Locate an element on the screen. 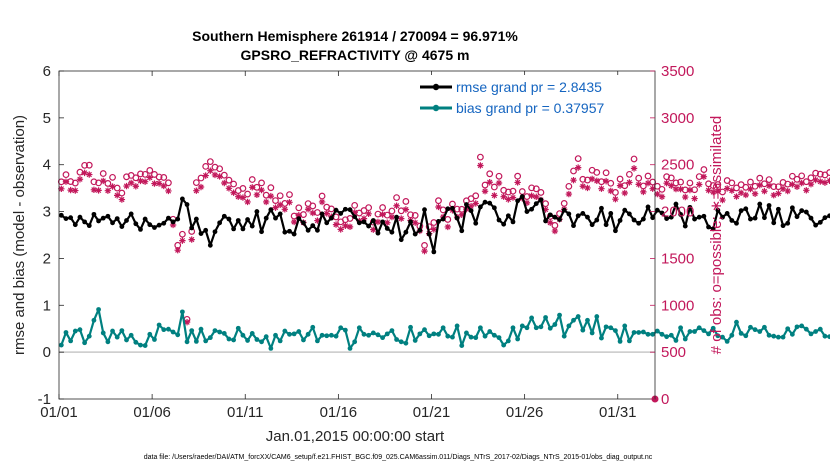 Image resolution: width=830 pixels, height=475 pixels. y-tick-label-left: 6 is located at coordinates (47, 71).